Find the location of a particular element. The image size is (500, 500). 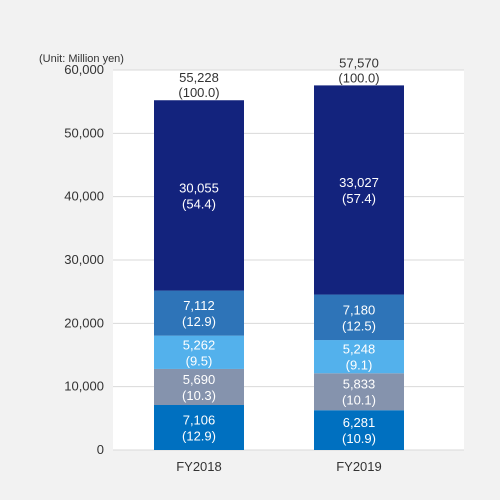

segment-percent-label: (57.4) is located at coordinates (359, 198).